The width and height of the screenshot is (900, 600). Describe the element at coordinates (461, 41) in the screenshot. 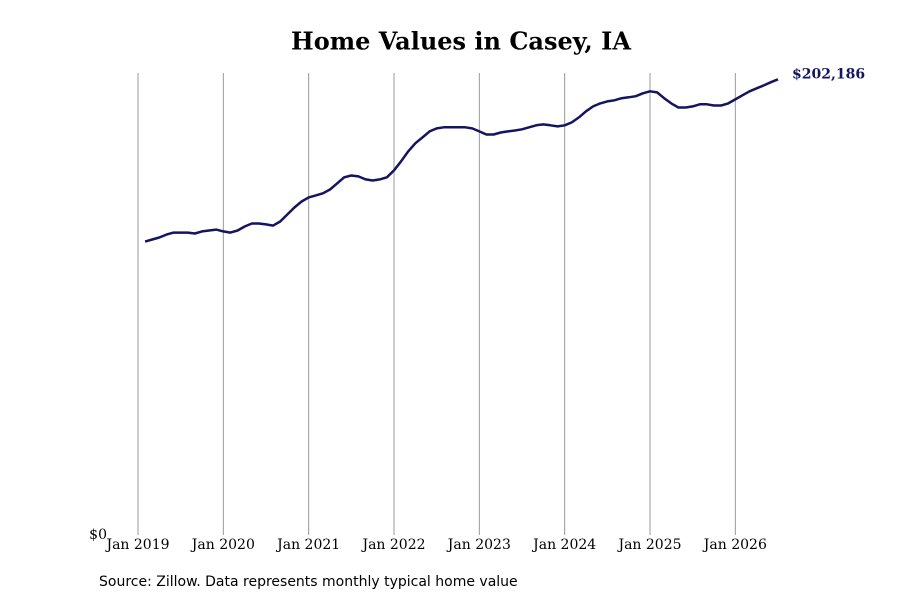

I see `chart-title: Home Values in Casey, IA` at that location.